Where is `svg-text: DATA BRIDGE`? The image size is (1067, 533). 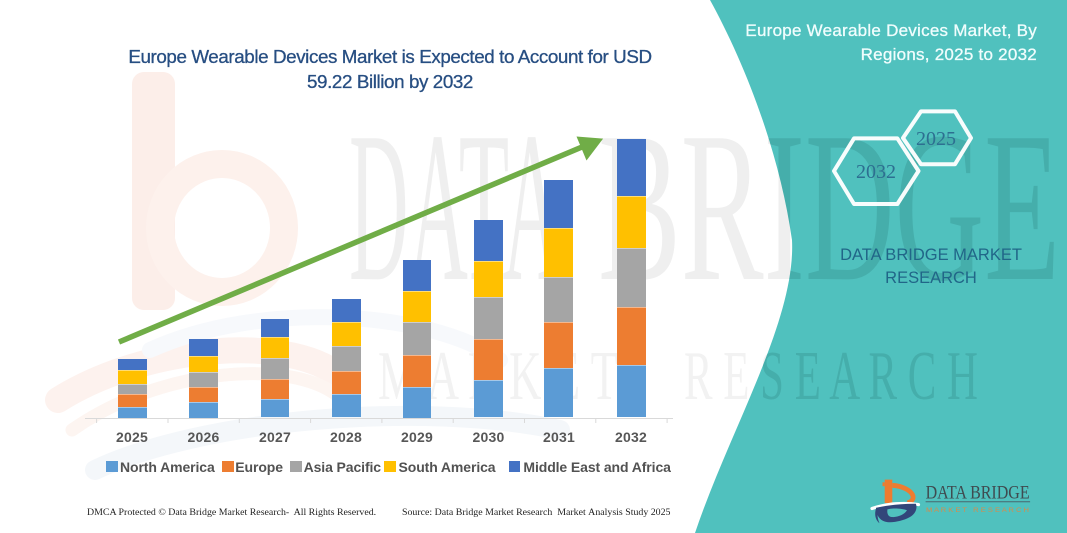
svg-text: DATA BRIDGE is located at coordinates (978, 493).